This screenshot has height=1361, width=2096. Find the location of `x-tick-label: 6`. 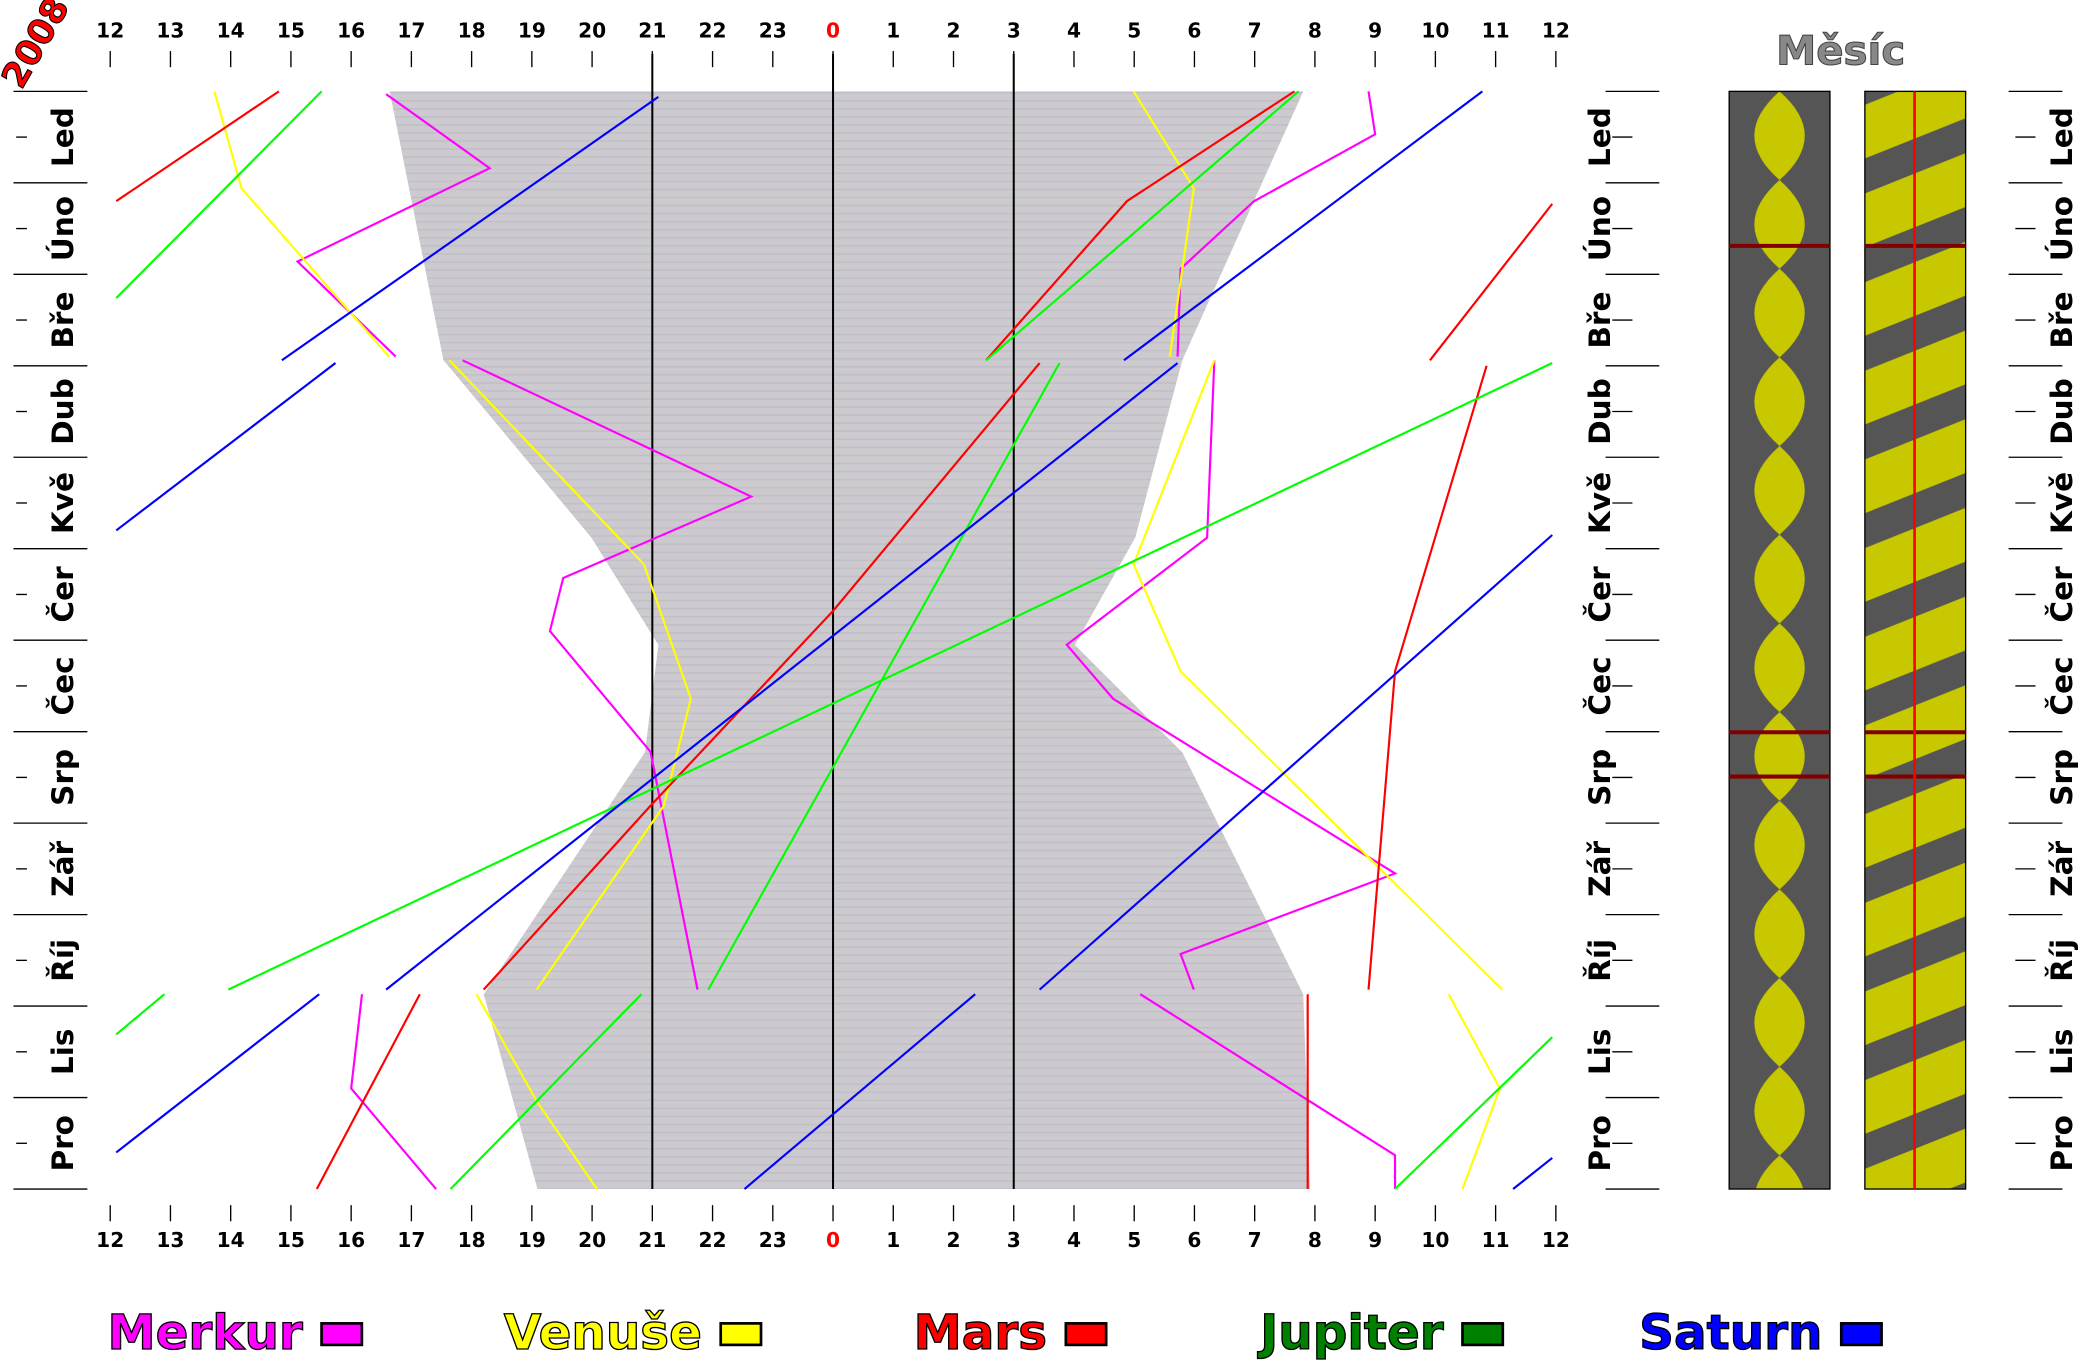

x-tick-label: 6 is located at coordinates (1194, 1240).